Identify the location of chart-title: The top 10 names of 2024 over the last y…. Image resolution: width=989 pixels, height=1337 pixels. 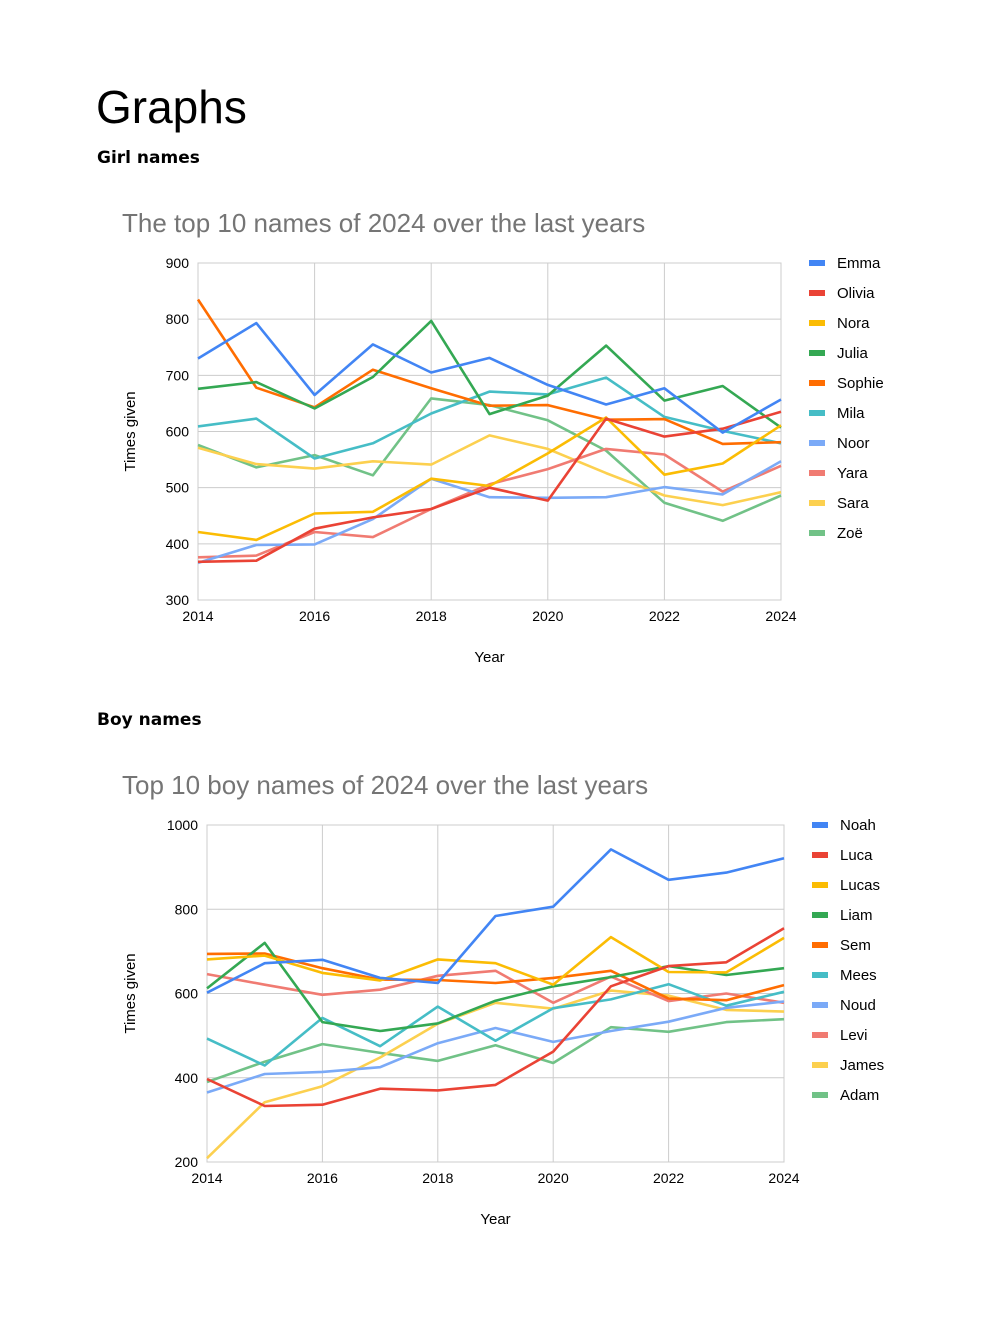
(383, 223).